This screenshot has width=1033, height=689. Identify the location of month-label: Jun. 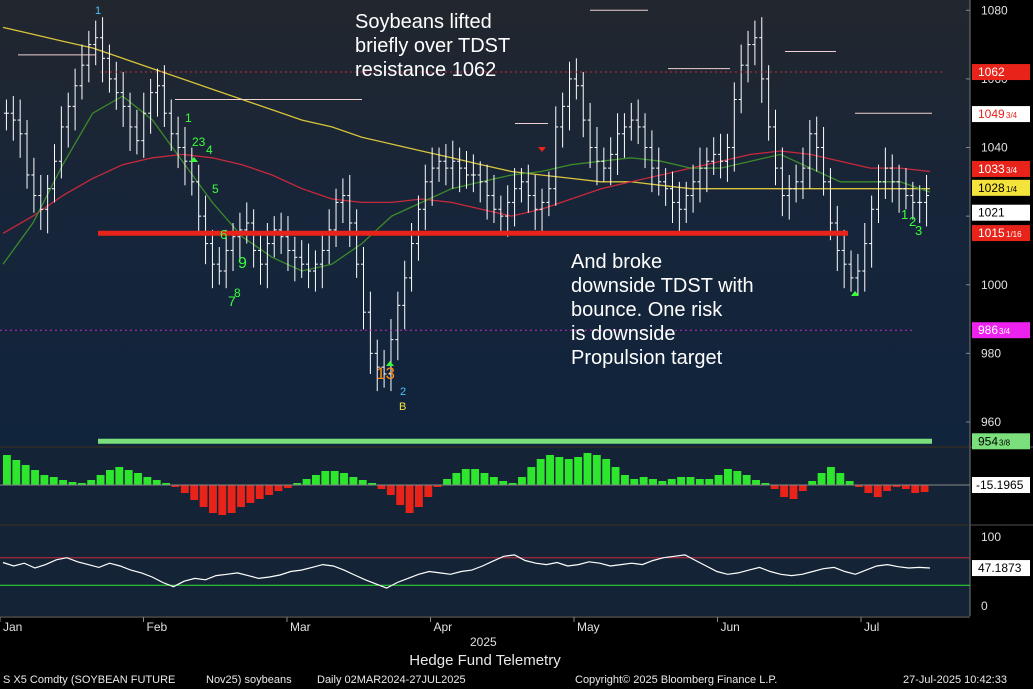
(730, 627).